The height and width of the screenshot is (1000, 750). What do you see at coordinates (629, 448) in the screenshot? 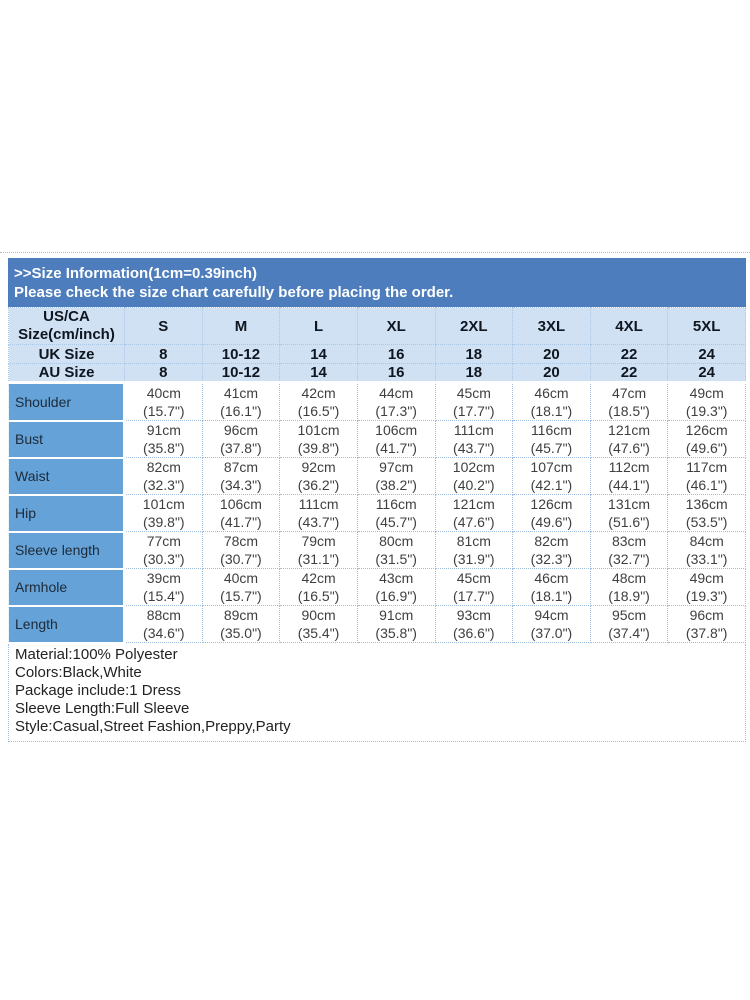
I see `inch-value: (47.6")` at bounding box center [629, 448].